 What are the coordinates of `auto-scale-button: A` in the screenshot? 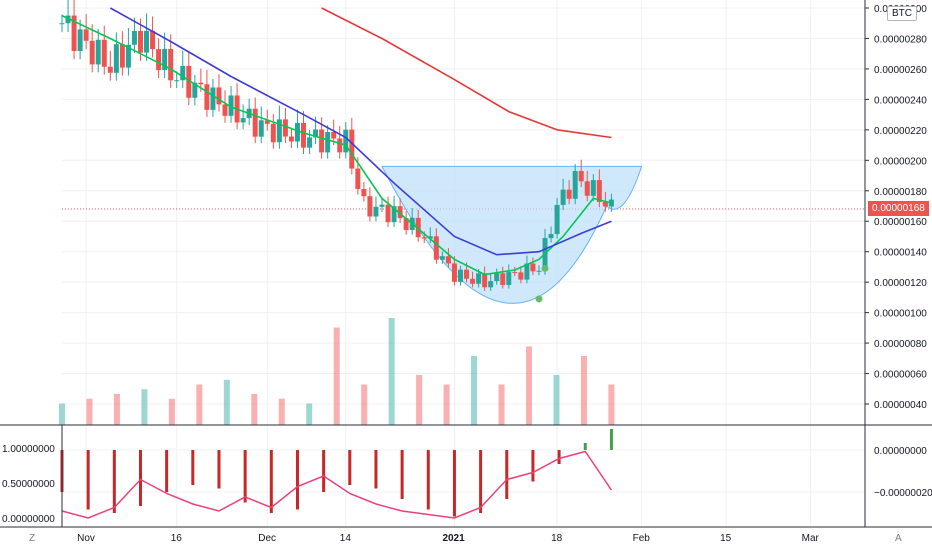 It's located at (898, 538).